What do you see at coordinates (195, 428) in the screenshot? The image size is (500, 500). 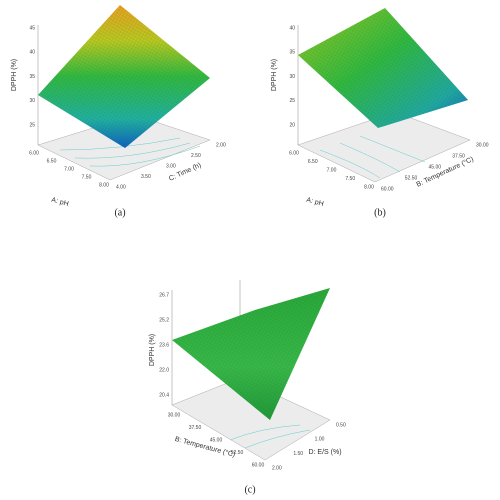 I see `x-tick-label: 37.50` at bounding box center [195, 428].